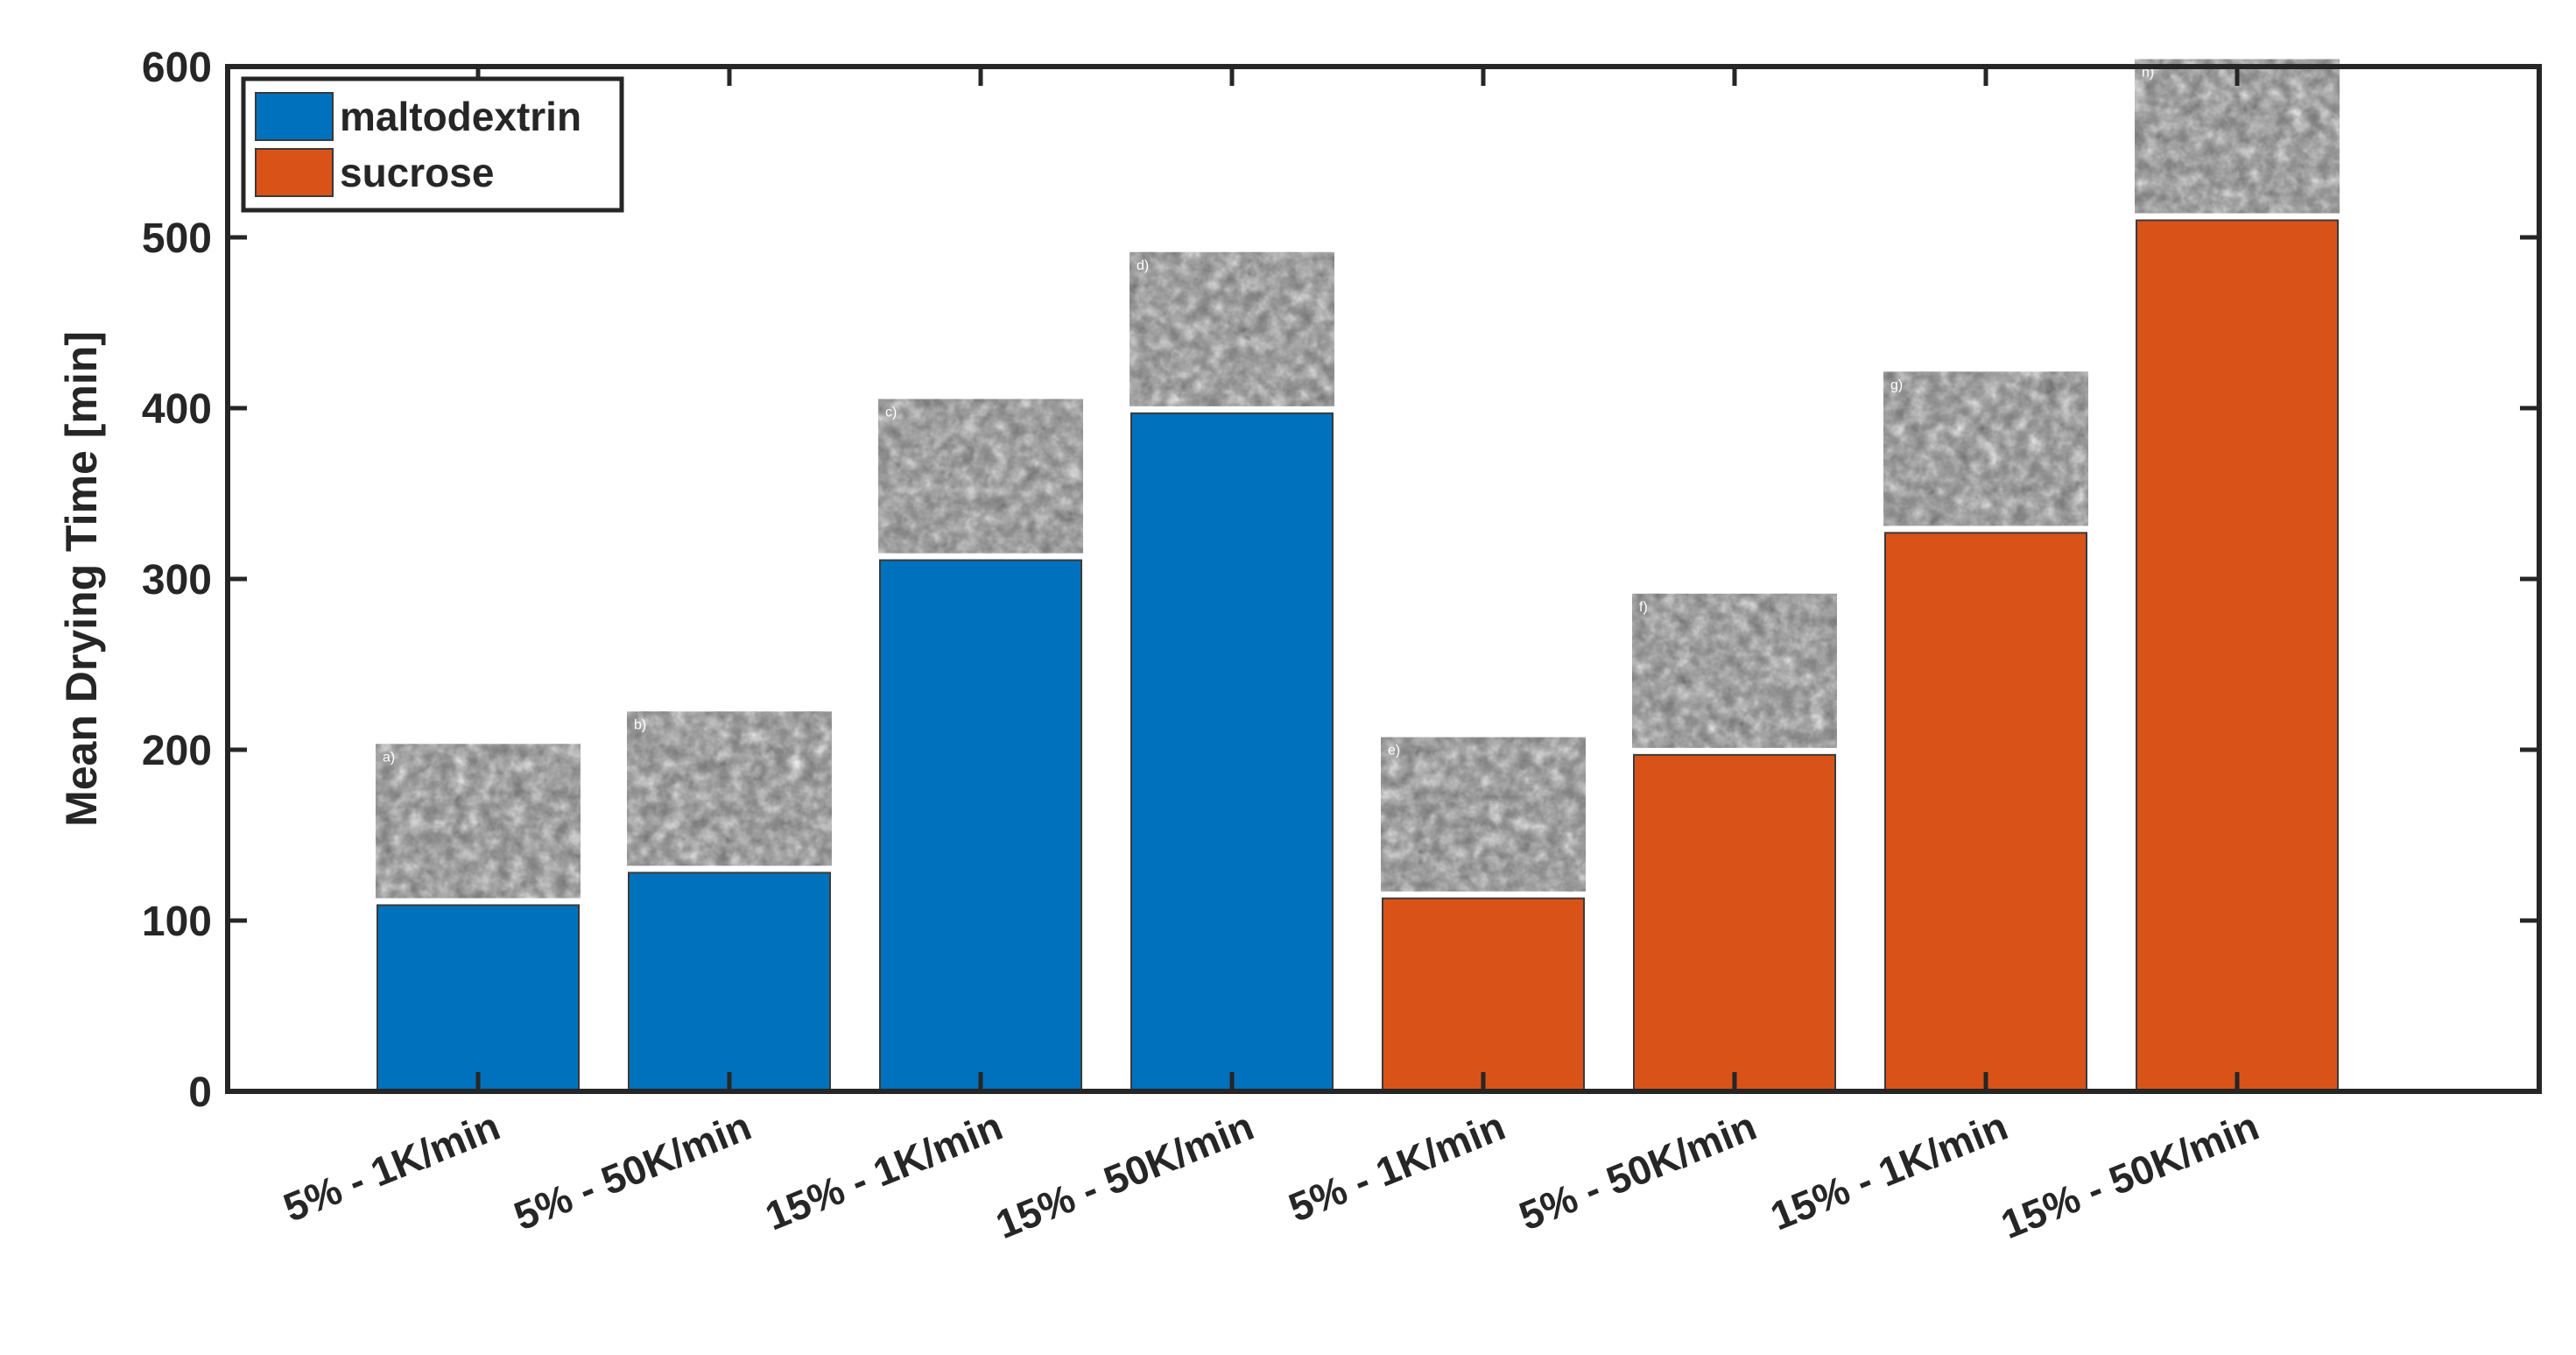 The width and height of the screenshot is (2576, 1355). I want to click on micrograph-inset-4: d), so click(1232, 328).